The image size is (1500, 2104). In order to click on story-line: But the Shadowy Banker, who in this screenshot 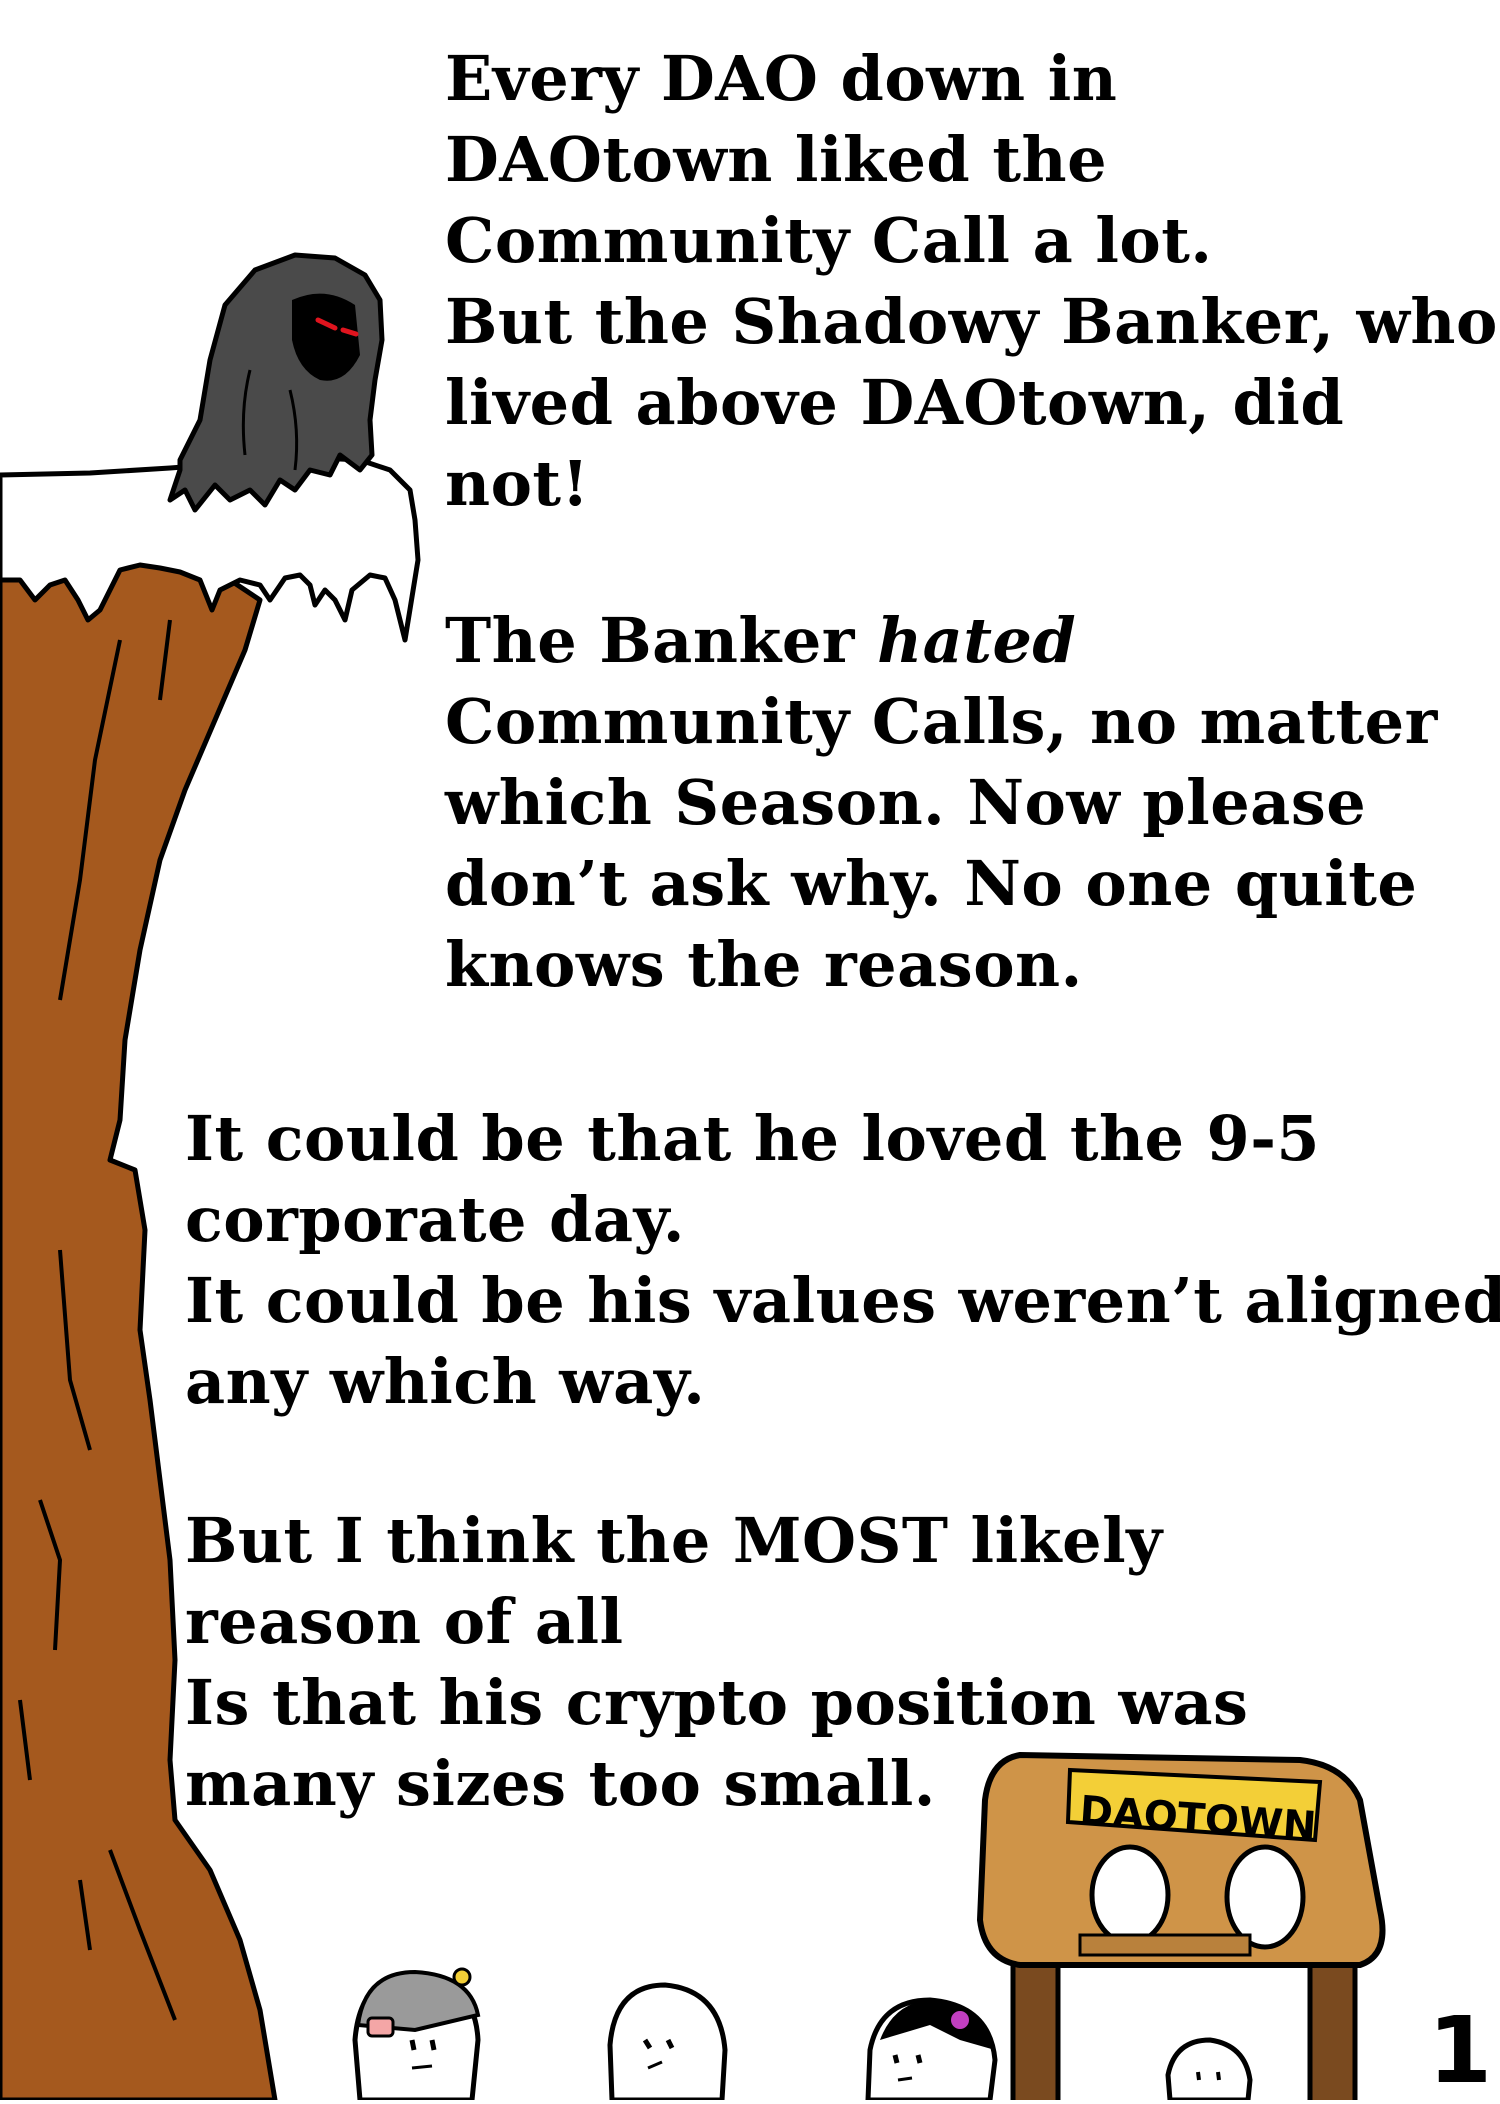, I will do `click(971, 321)`.